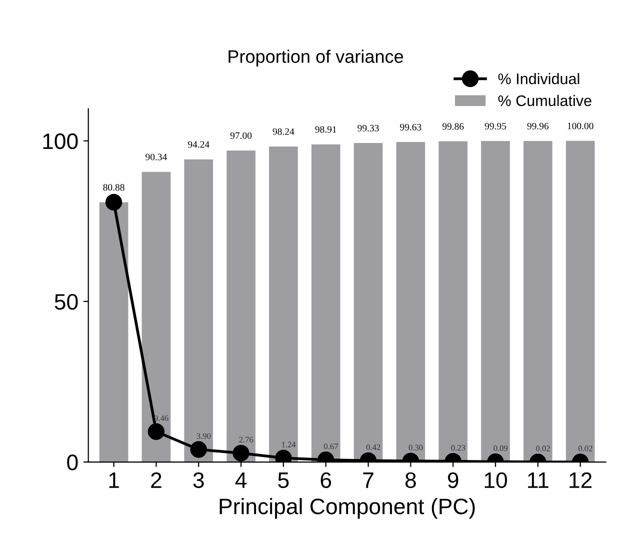 The width and height of the screenshot is (631, 552). I want to click on y-tick-label: 100, so click(60, 141).